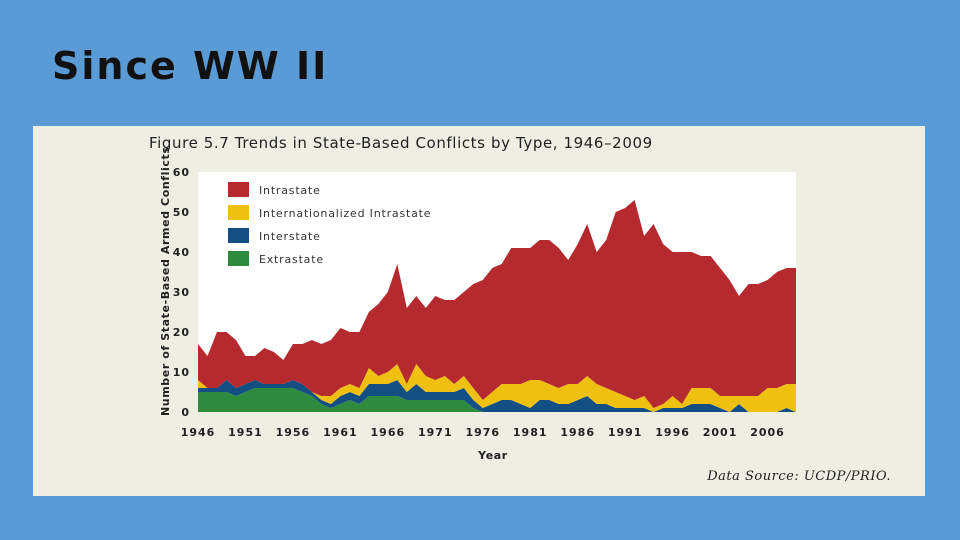 The height and width of the screenshot is (540, 960). I want to click on x-tick-label: 1981, so click(530, 432).